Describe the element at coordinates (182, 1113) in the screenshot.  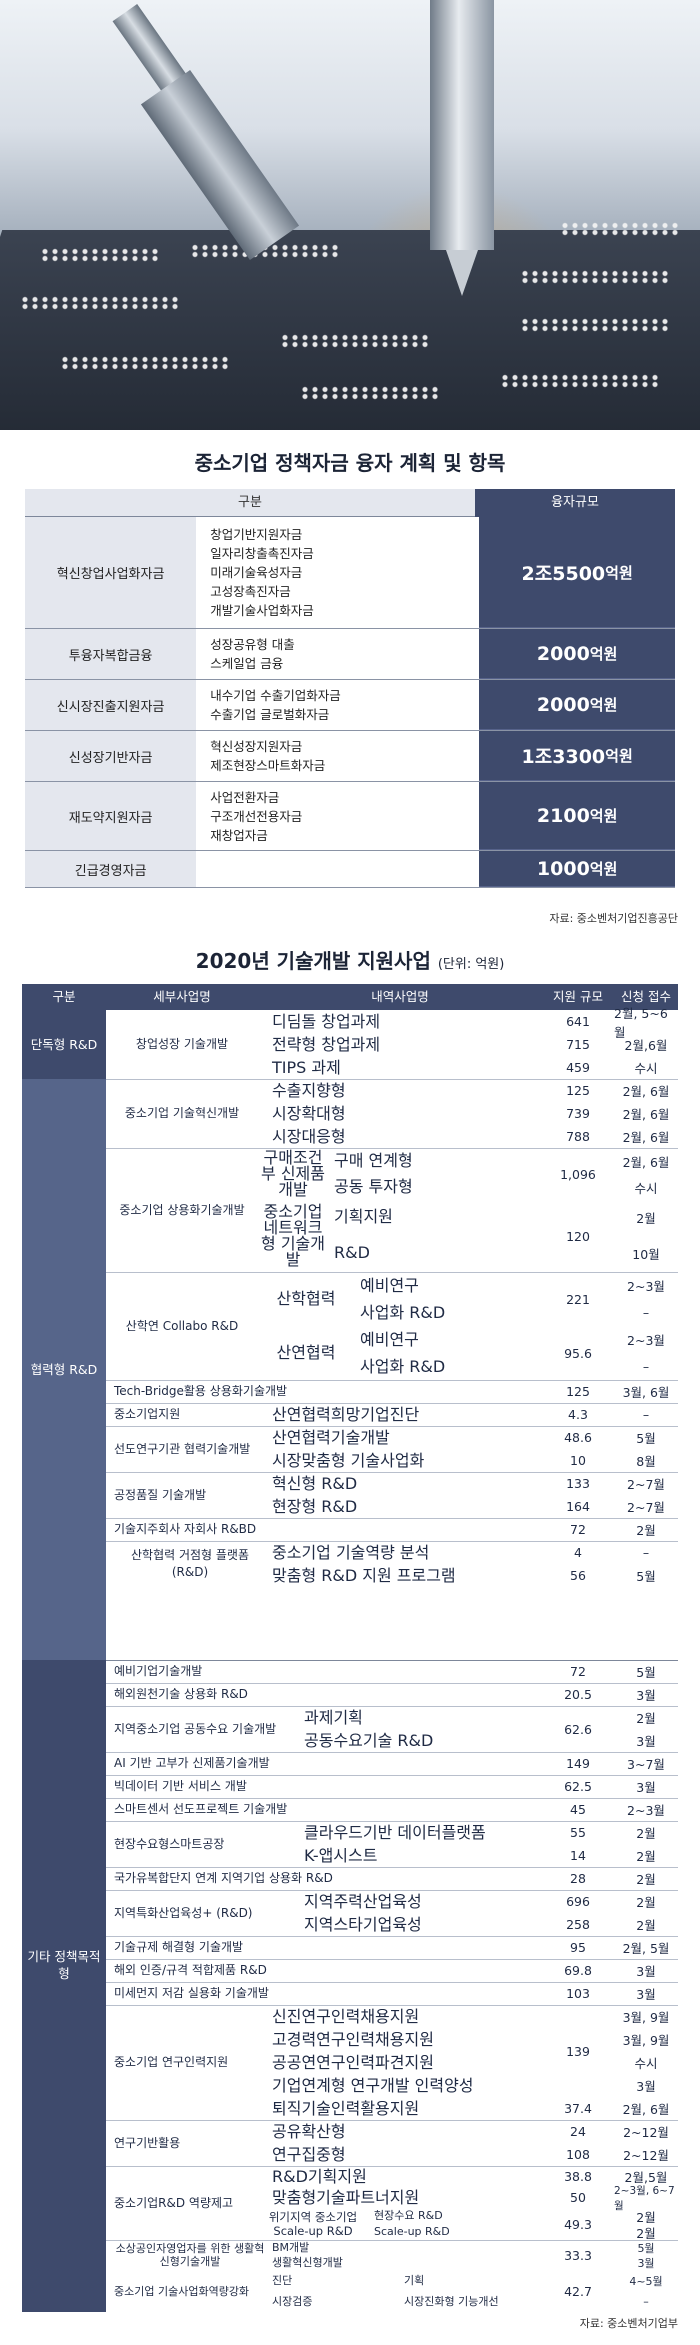
I see `program-name: 중소기업 기술혁신개발` at that location.